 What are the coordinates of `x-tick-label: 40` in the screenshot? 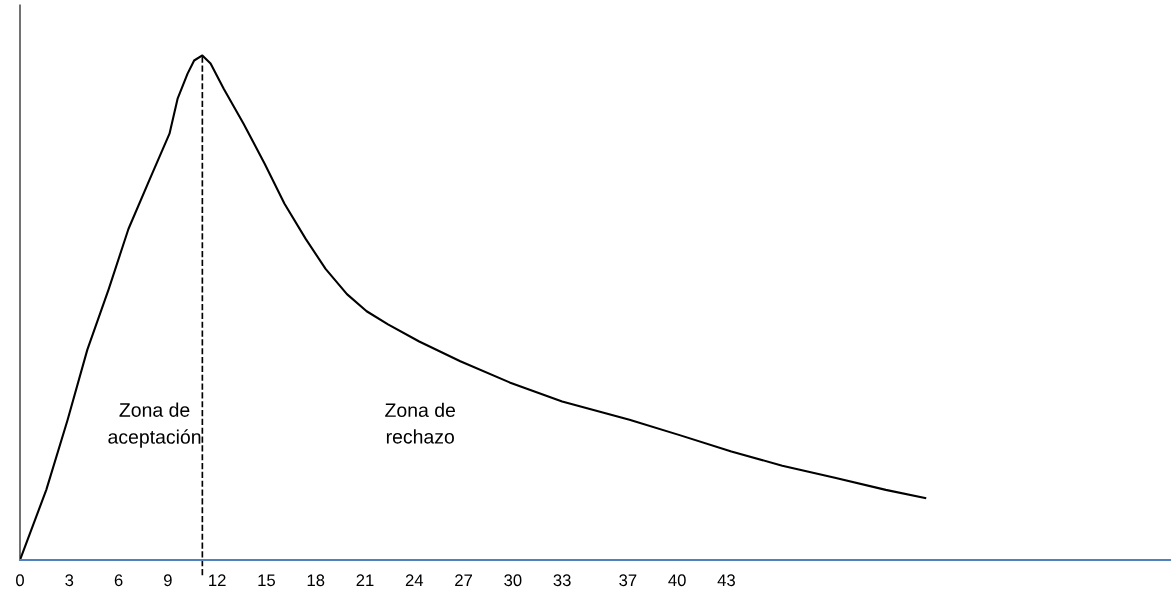 It's located at (677, 580).